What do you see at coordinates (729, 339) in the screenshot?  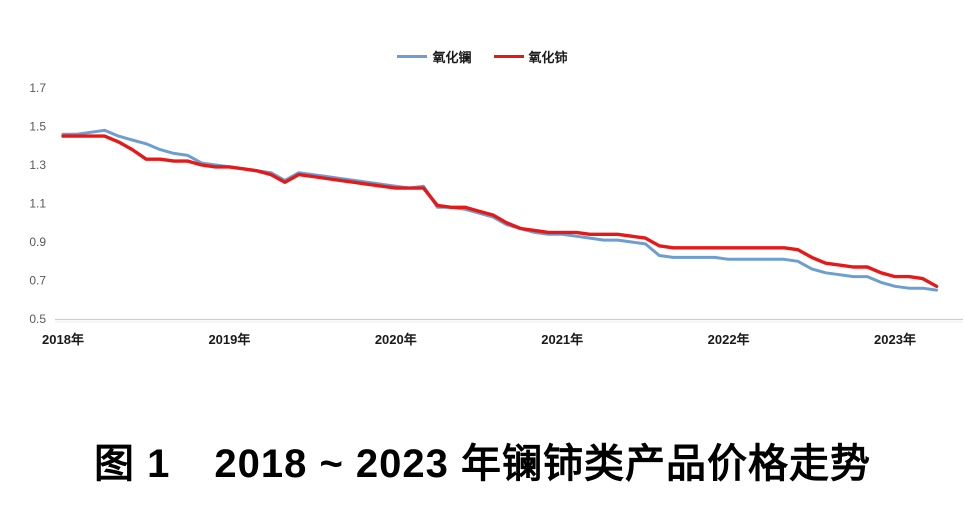 I see `x-tick-label: 2022年` at bounding box center [729, 339].